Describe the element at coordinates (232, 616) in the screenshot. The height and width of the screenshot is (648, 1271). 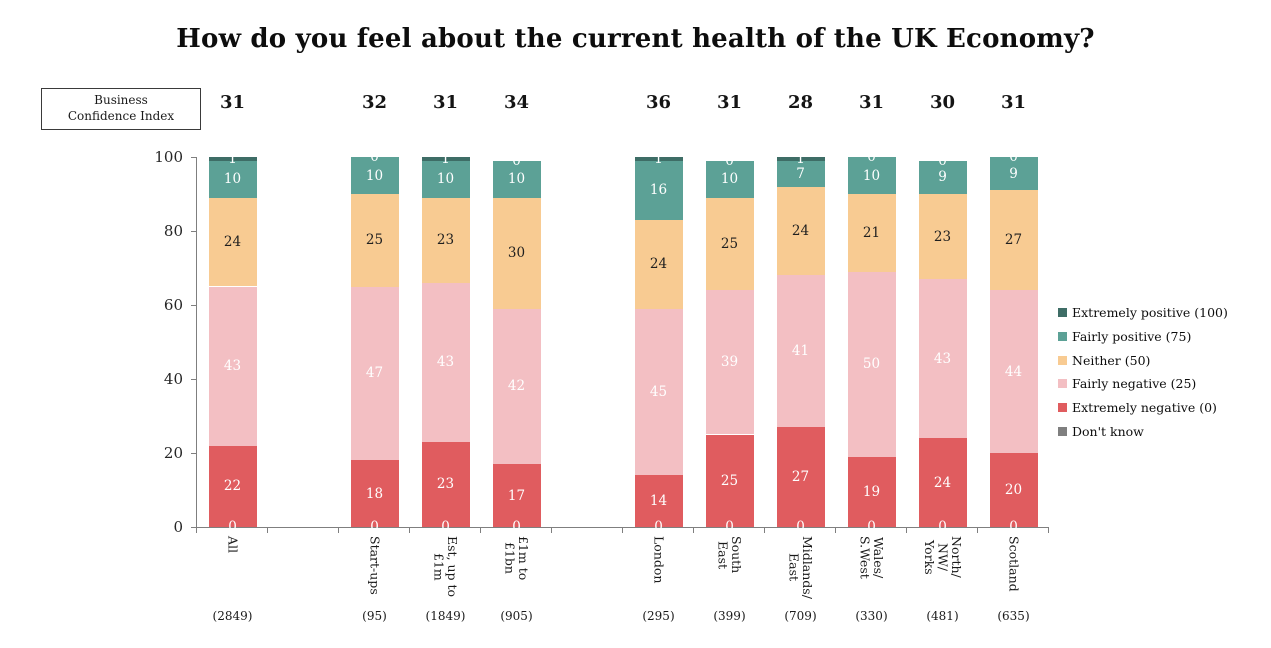
I see `sample-size: (2849)` at that location.